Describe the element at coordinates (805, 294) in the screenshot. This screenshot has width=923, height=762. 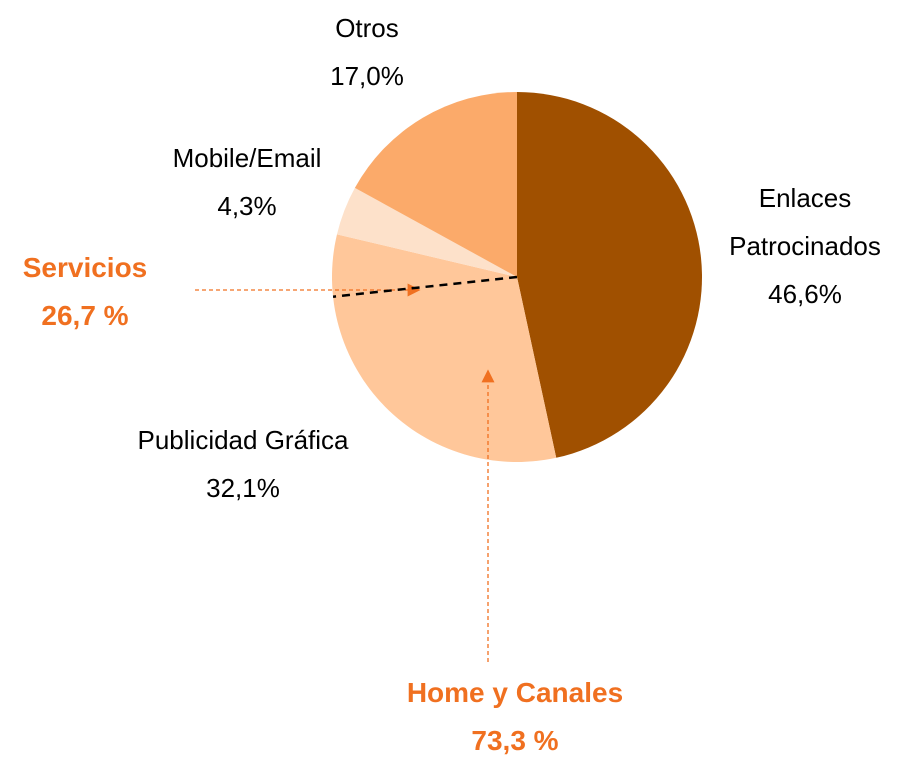
I see `value-label: 46,6%` at that location.